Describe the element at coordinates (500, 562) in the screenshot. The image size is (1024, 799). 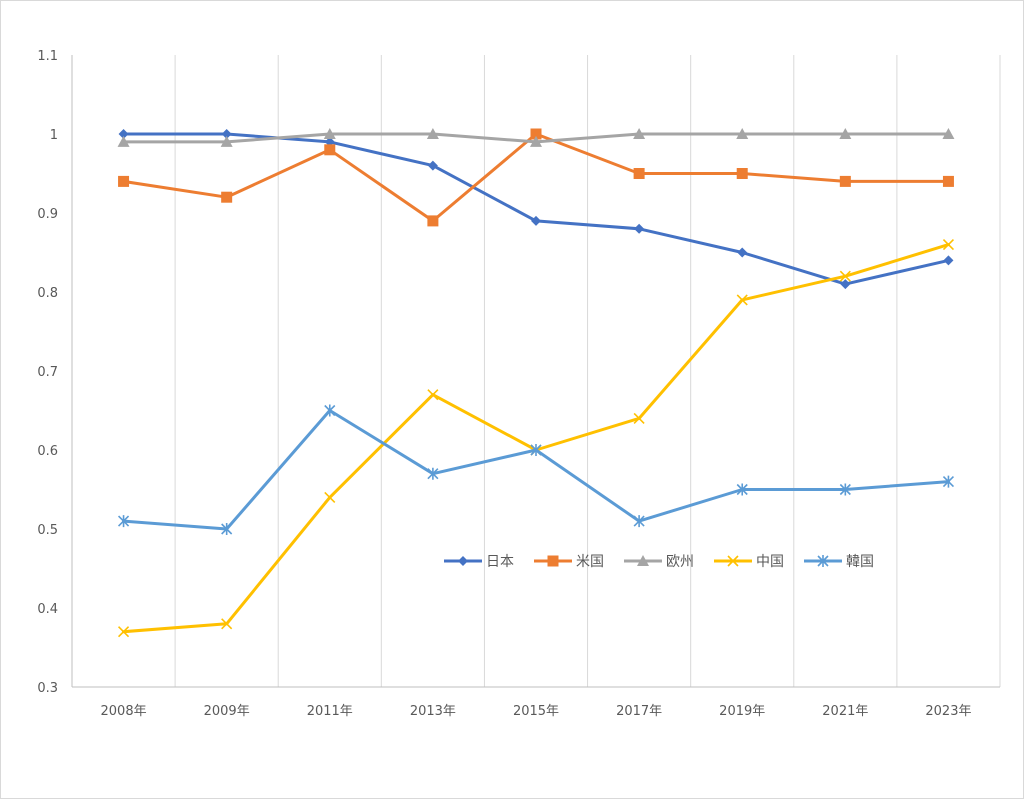
I see `legend-label: 日本` at that location.